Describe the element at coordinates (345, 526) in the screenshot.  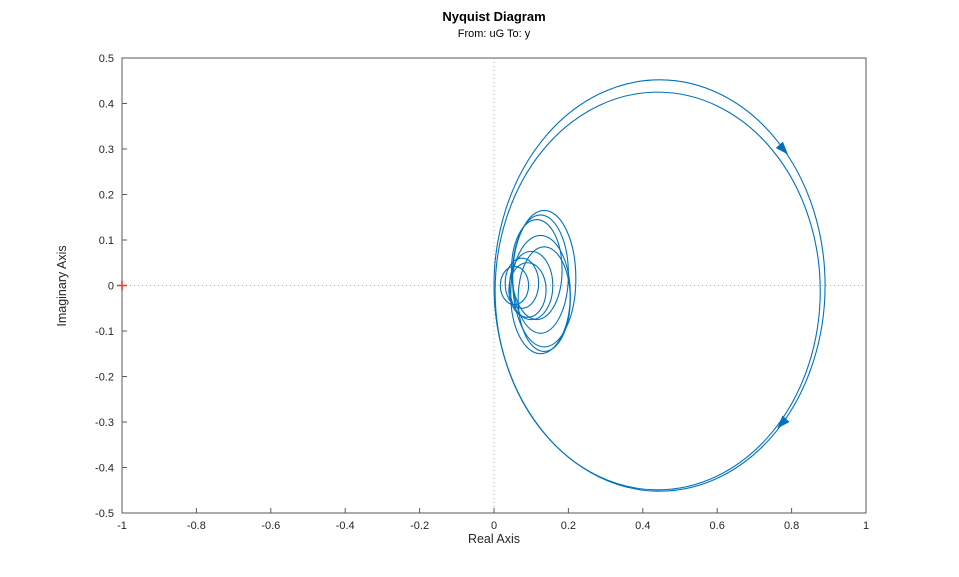
I see `x-tick-label: -0.4` at that location.